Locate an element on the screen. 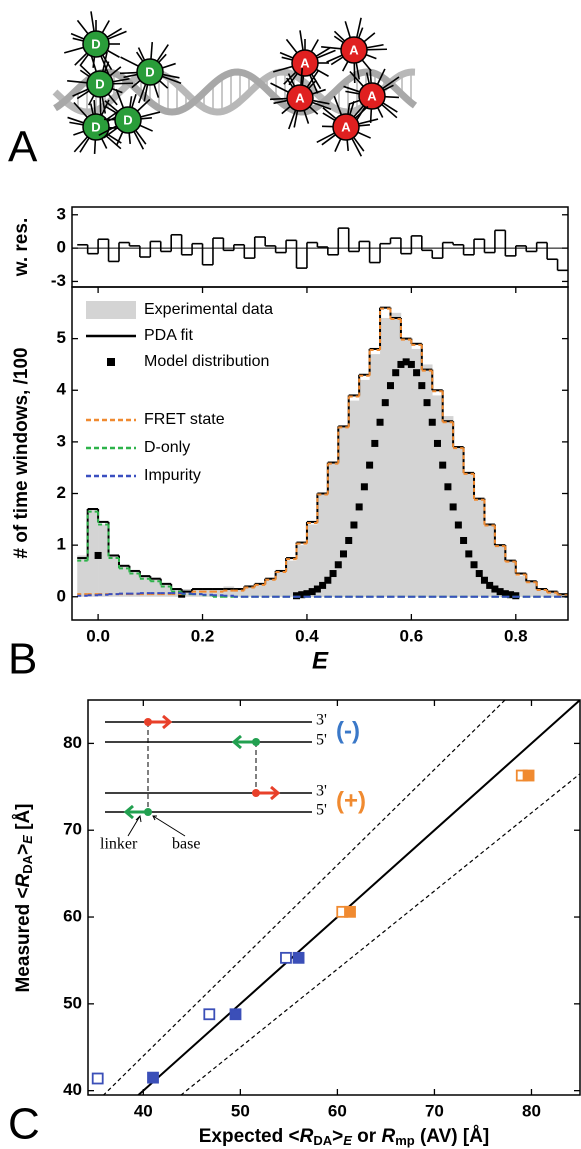  arrow-red is located at coordinates (214, 757).